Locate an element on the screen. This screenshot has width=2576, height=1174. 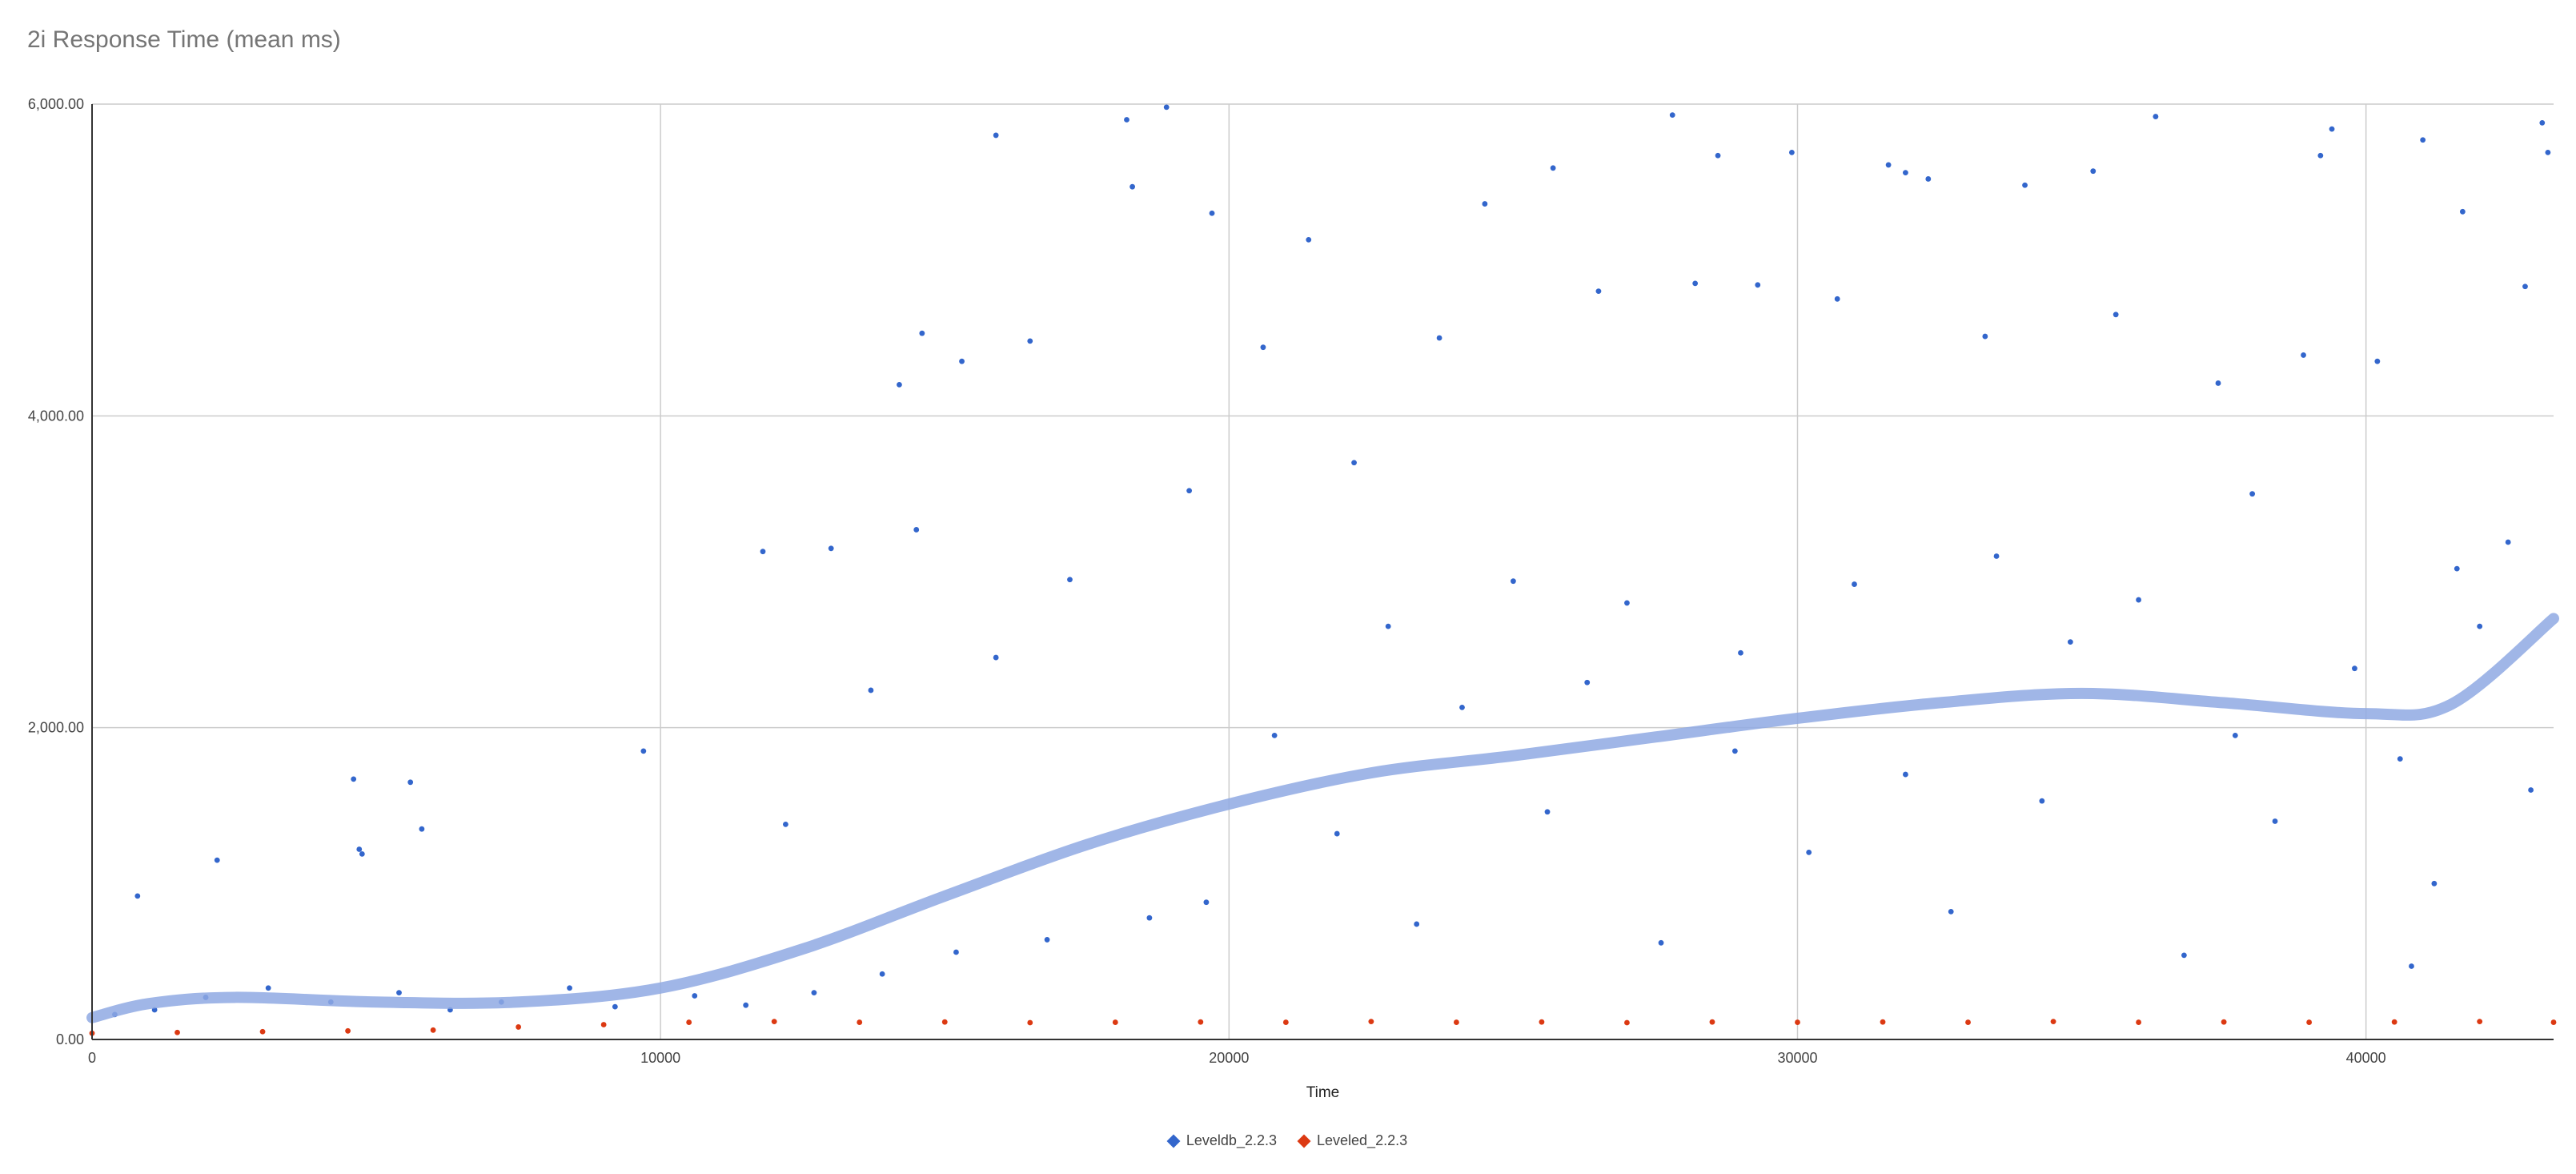
legend-marker-leveldb is located at coordinates (1174, 1141).